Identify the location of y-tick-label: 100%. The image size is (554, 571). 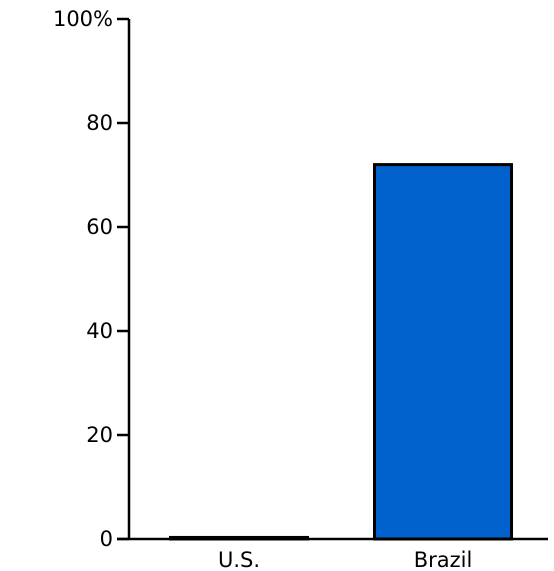
(83, 19).